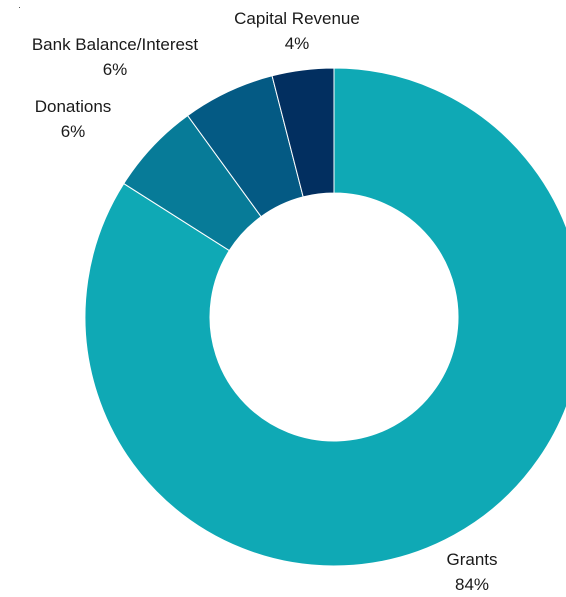  I want to click on slice-value-label: 4%, so click(297, 43).